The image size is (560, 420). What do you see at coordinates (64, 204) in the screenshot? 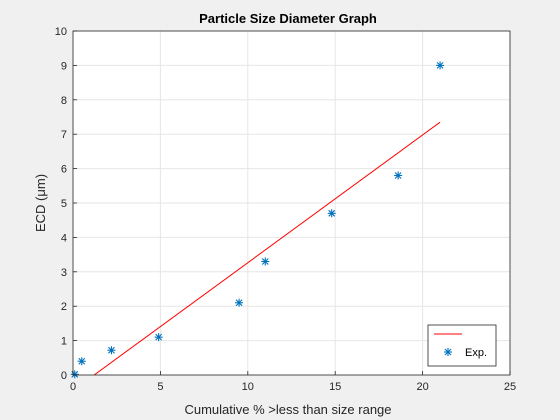
I see `y-tick-label: 5` at bounding box center [64, 204].